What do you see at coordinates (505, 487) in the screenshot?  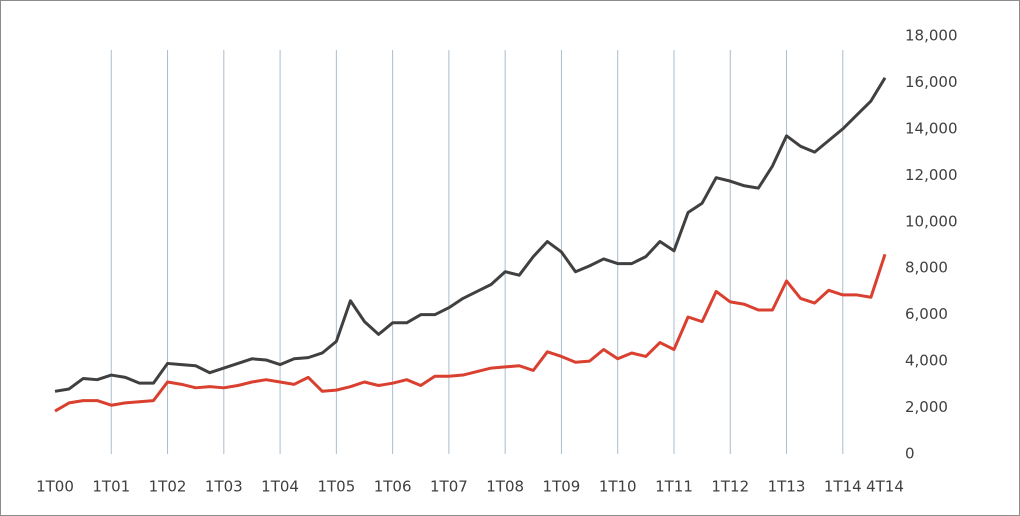 I see `x-tick-label: 1T08` at bounding box center [505, 487].